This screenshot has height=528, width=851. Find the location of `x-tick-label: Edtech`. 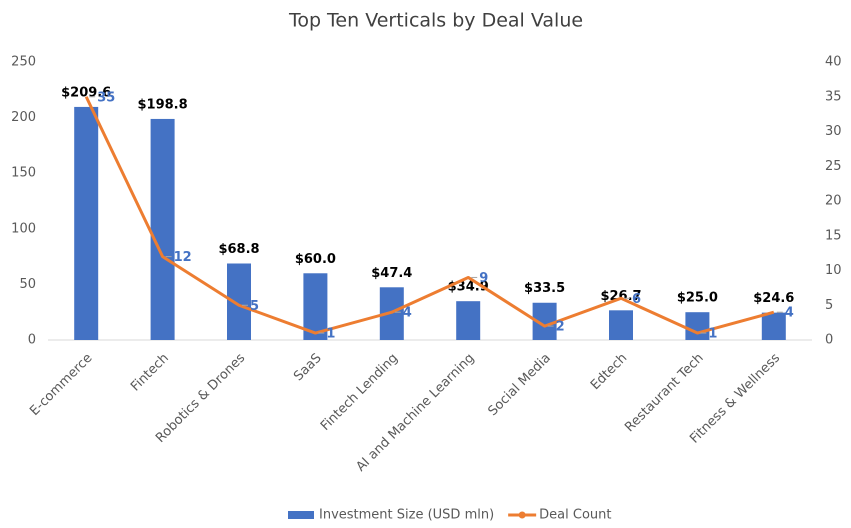

x-tick-label: Edtech is located at coordinates (609, 372).